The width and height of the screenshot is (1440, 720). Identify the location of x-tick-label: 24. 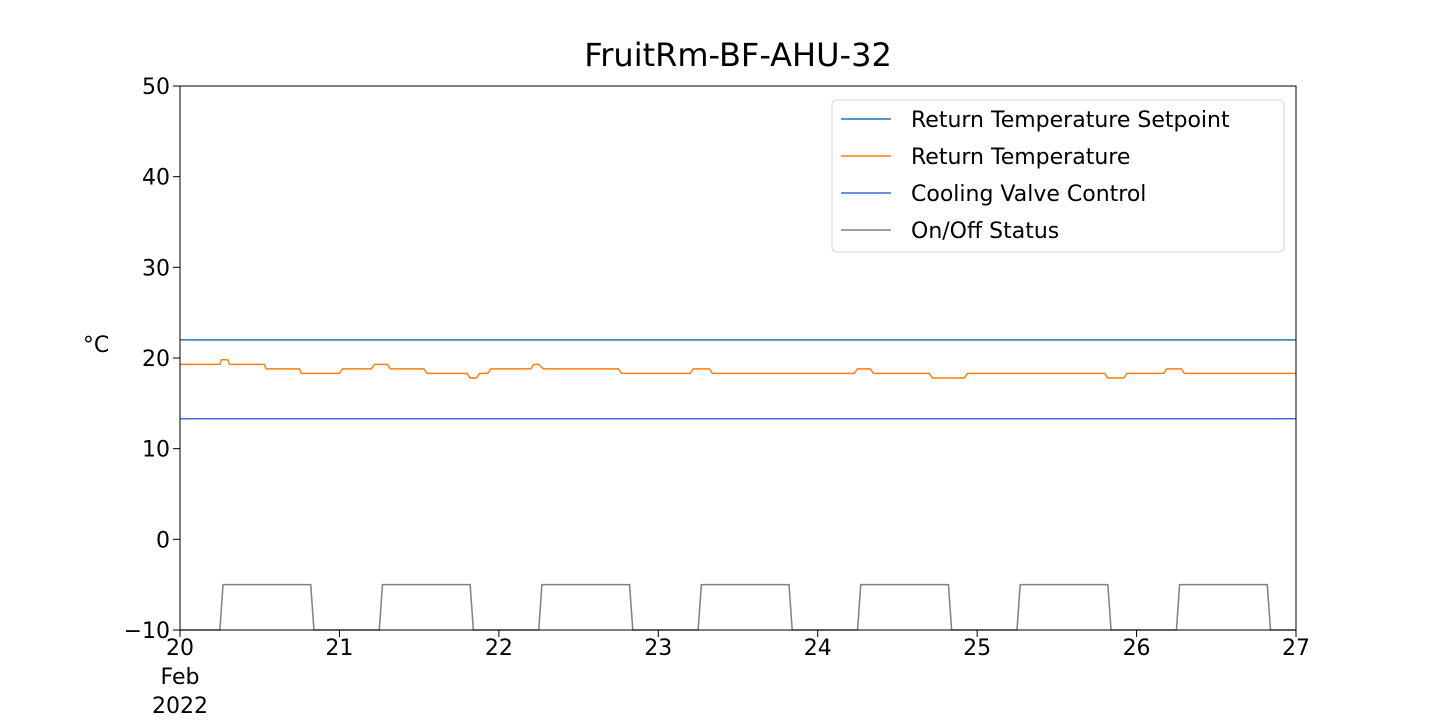
(818, 648).